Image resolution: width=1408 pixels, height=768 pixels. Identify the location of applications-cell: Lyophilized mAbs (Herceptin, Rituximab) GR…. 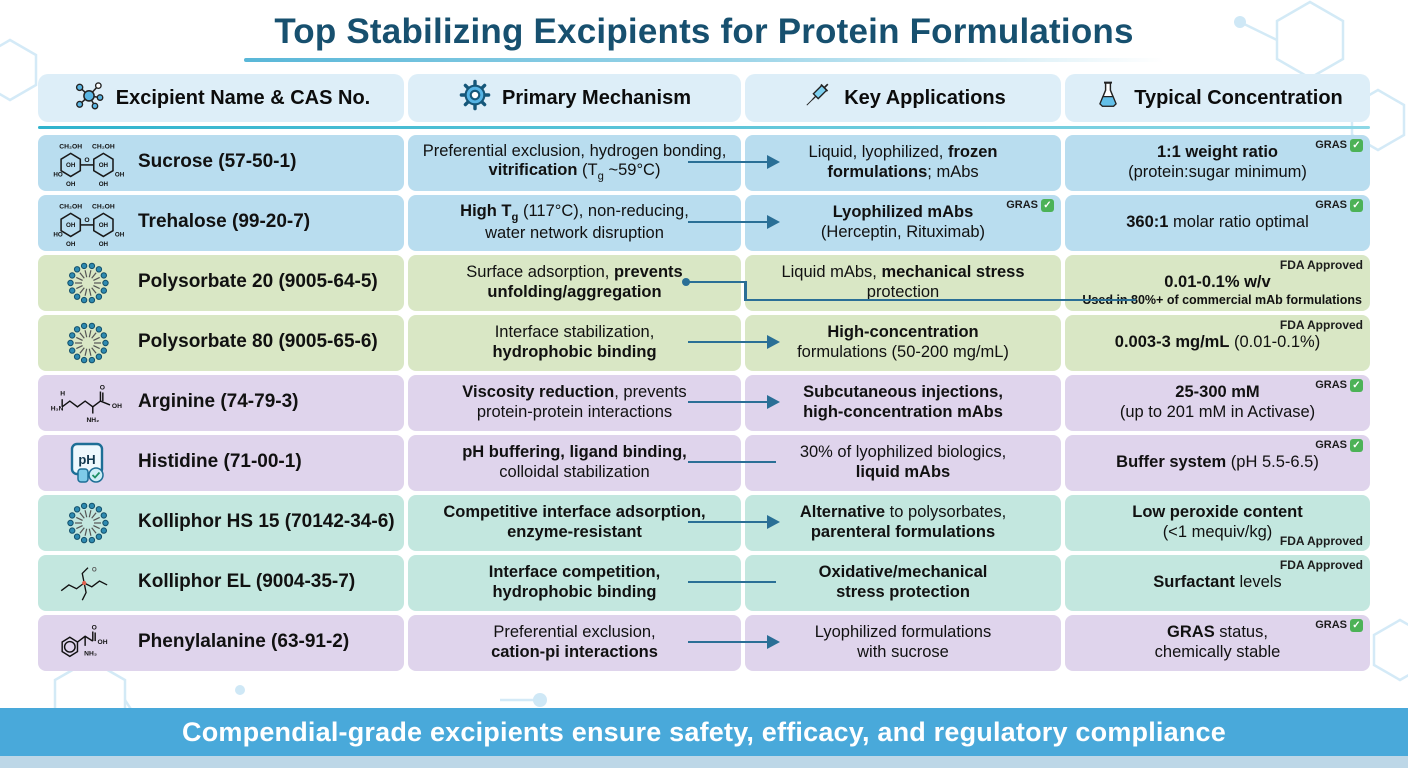
(903, 222).